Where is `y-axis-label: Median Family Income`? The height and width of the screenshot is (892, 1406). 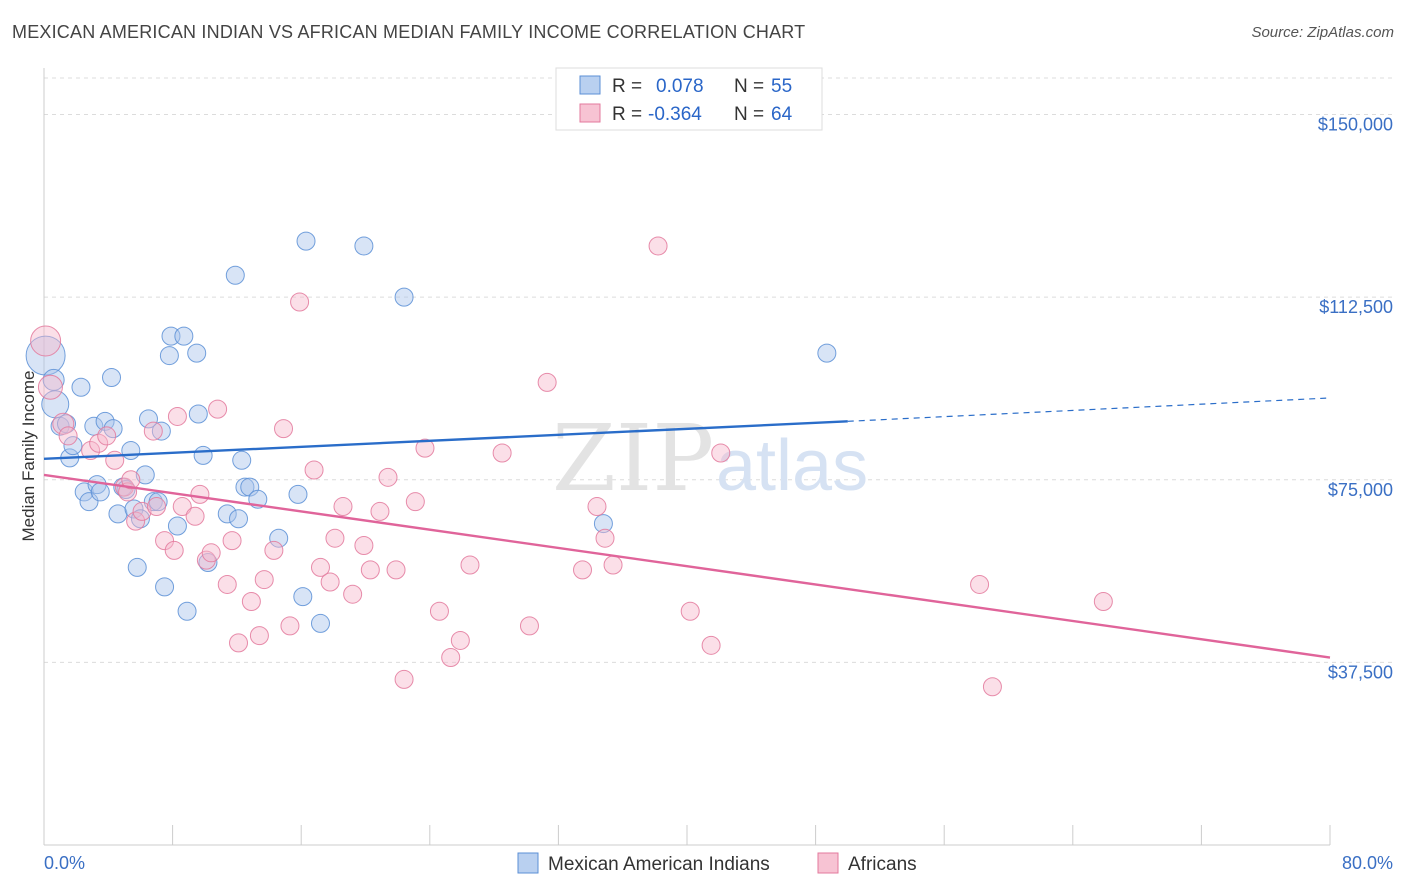
y-axis-label: Median Family Income is located at coordinates (28, 455).